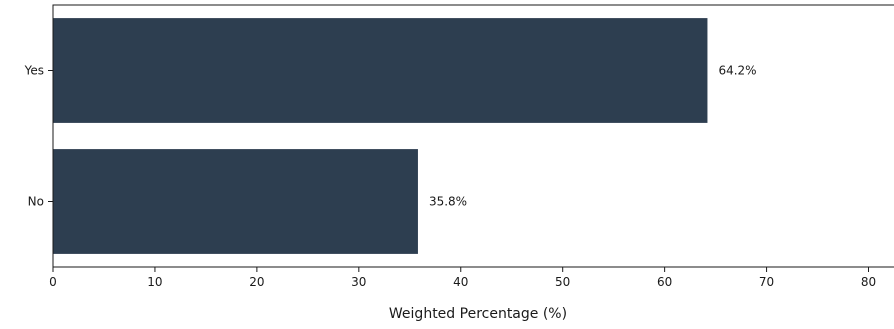 The image size is (894, 329). What do you see at coordinates (256, 282) in the screenshot?
I see `x-tick-label-20: 20` at bounding box center [256, 282].